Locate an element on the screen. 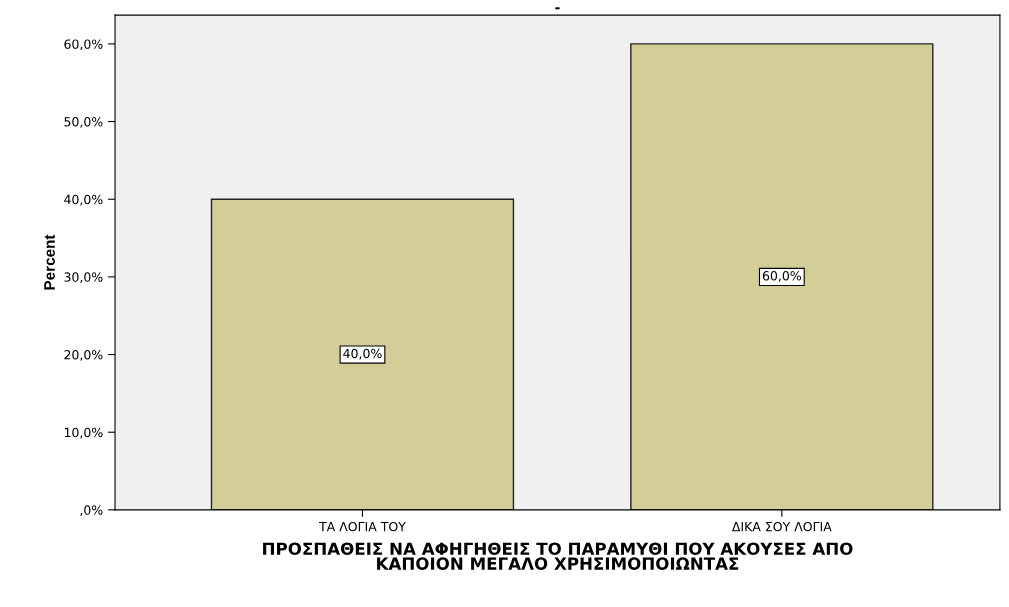  chart-title: - is located at coordinates (557, 8).